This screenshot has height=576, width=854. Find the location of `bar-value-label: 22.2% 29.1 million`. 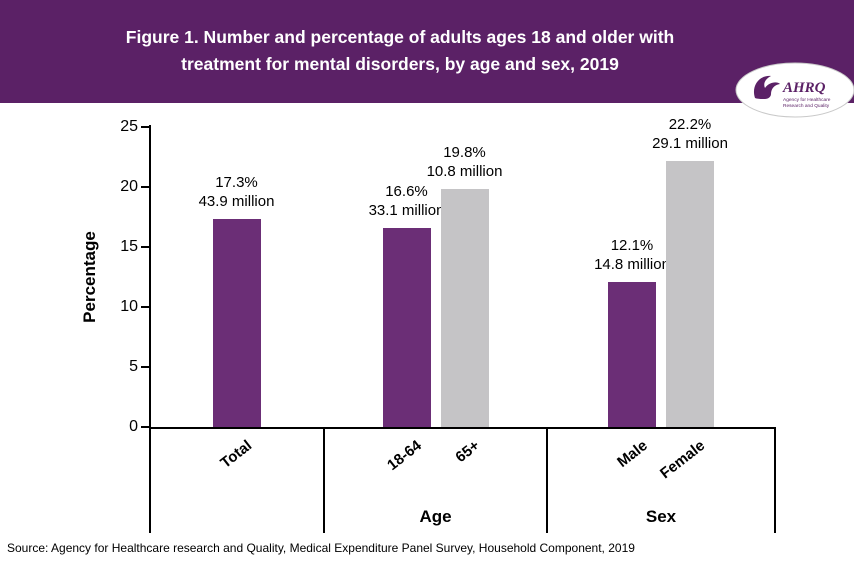

bar-value-label: 22.2% 29.1 million is located at coordinates (690, 134).